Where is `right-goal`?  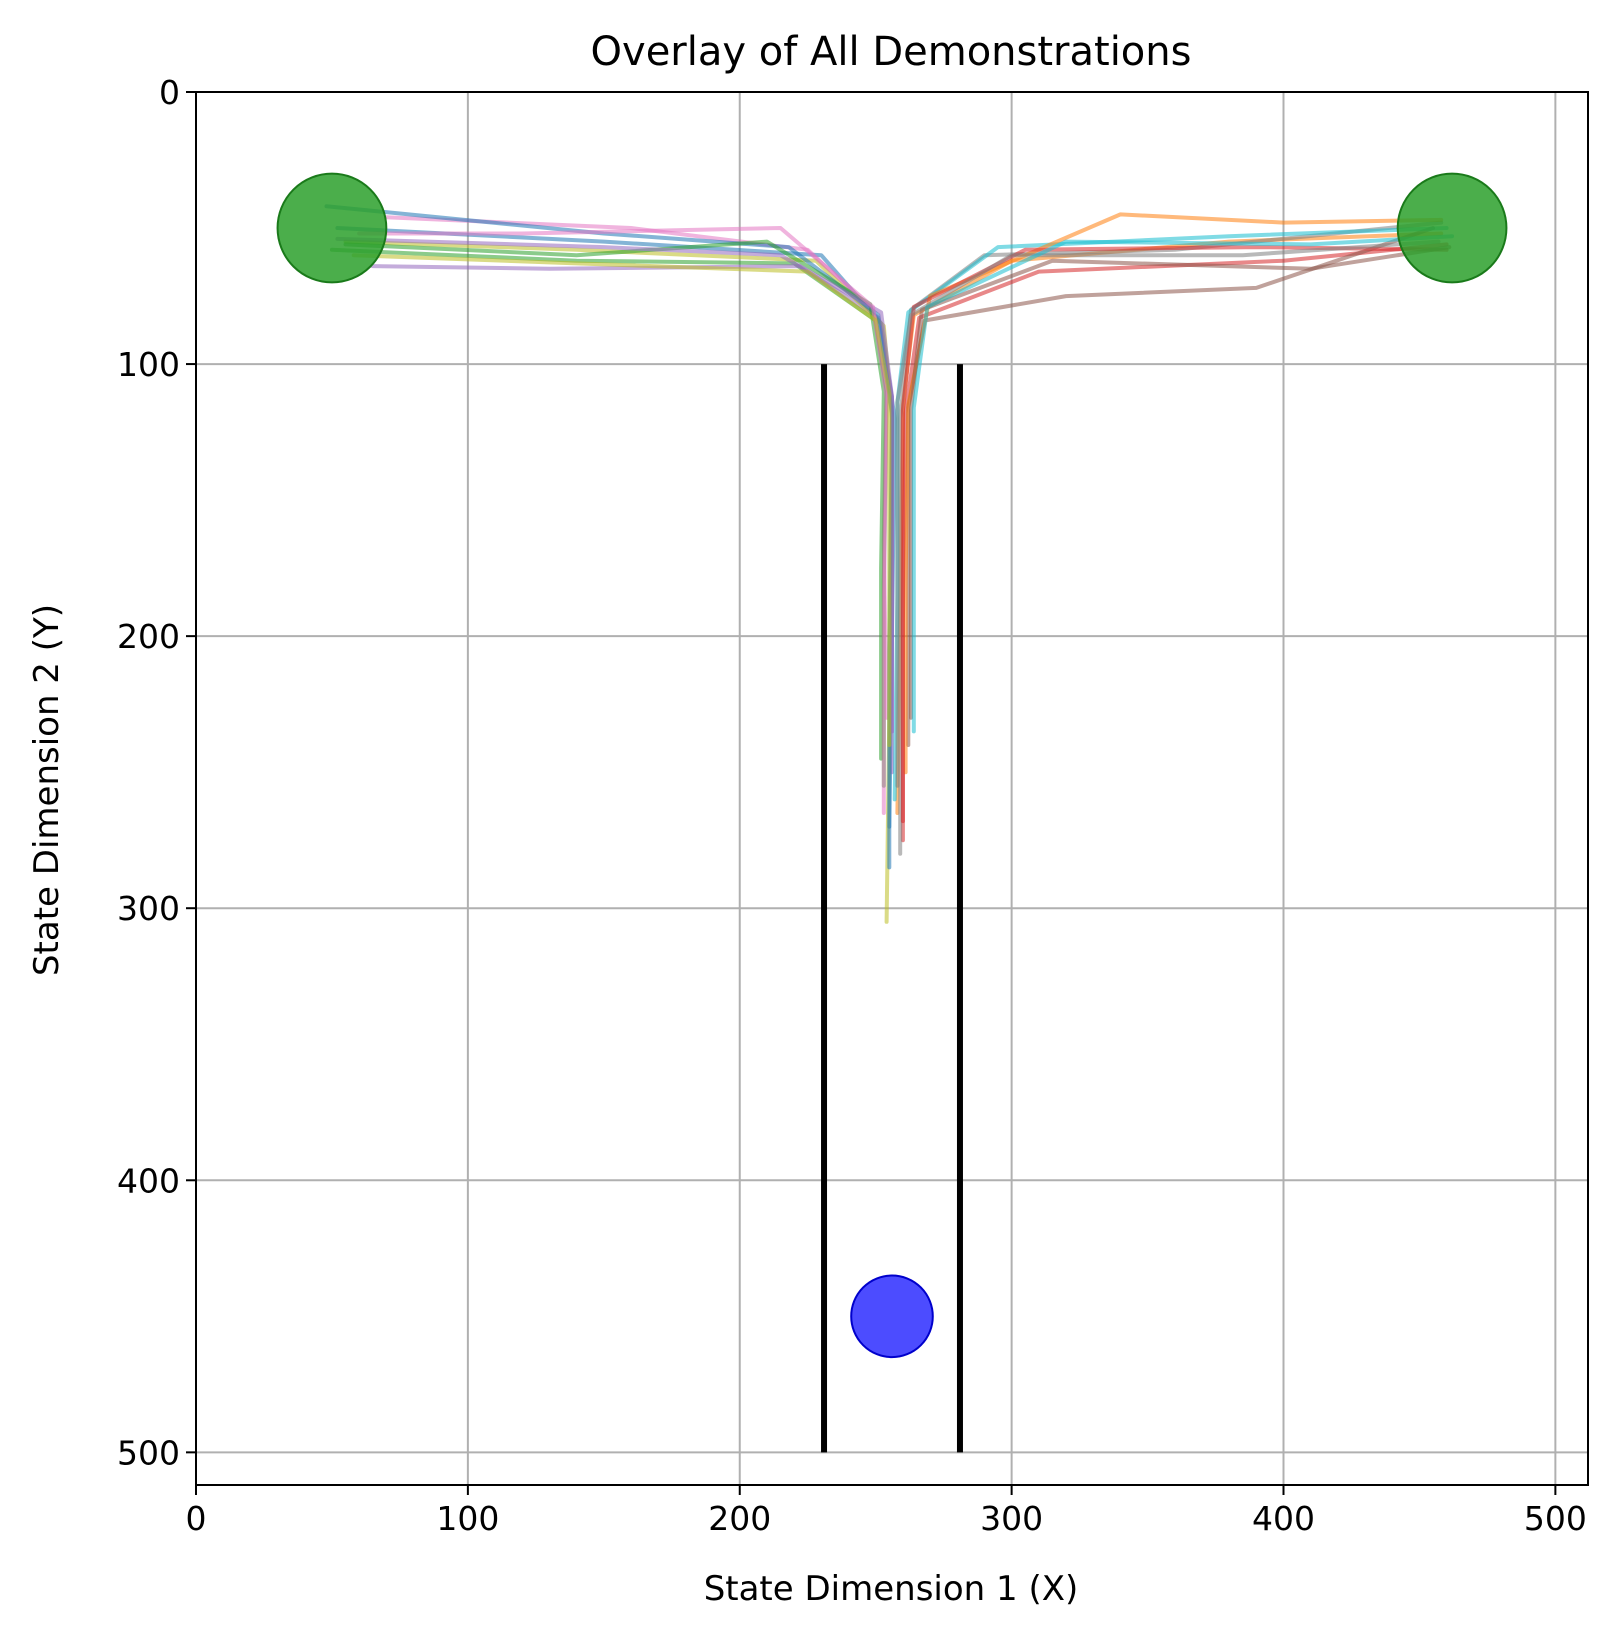 right-goal is located at coordinates (1452, 228).